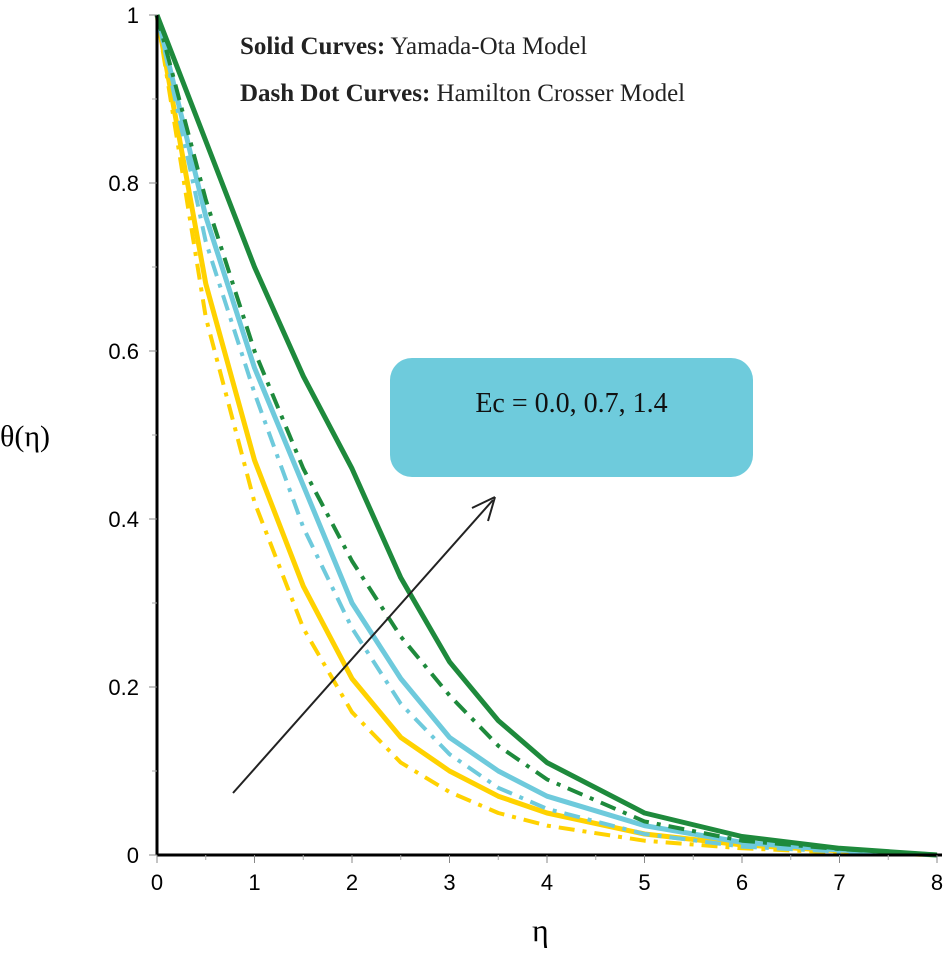  What do you see at coordinates (937, 882) in the screenshot?
I see `x-tick-label: 8` at bounding box center [937, 882].